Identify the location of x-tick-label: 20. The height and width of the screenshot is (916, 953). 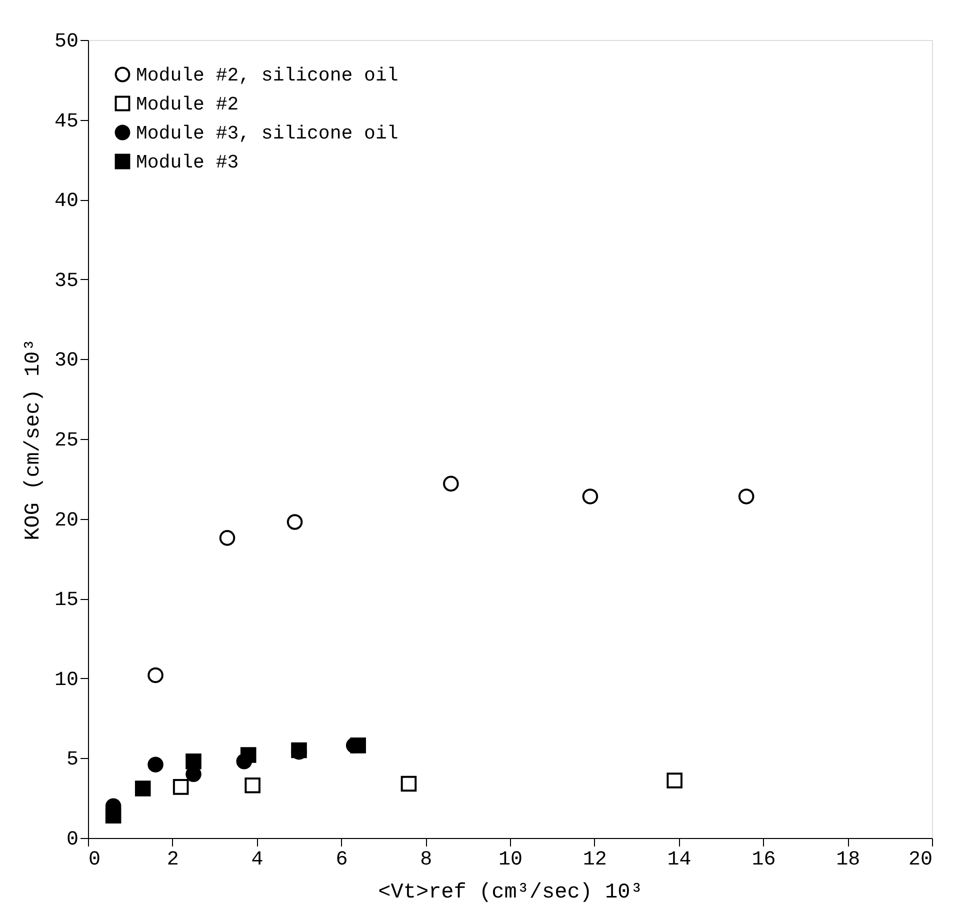
(920, 860).